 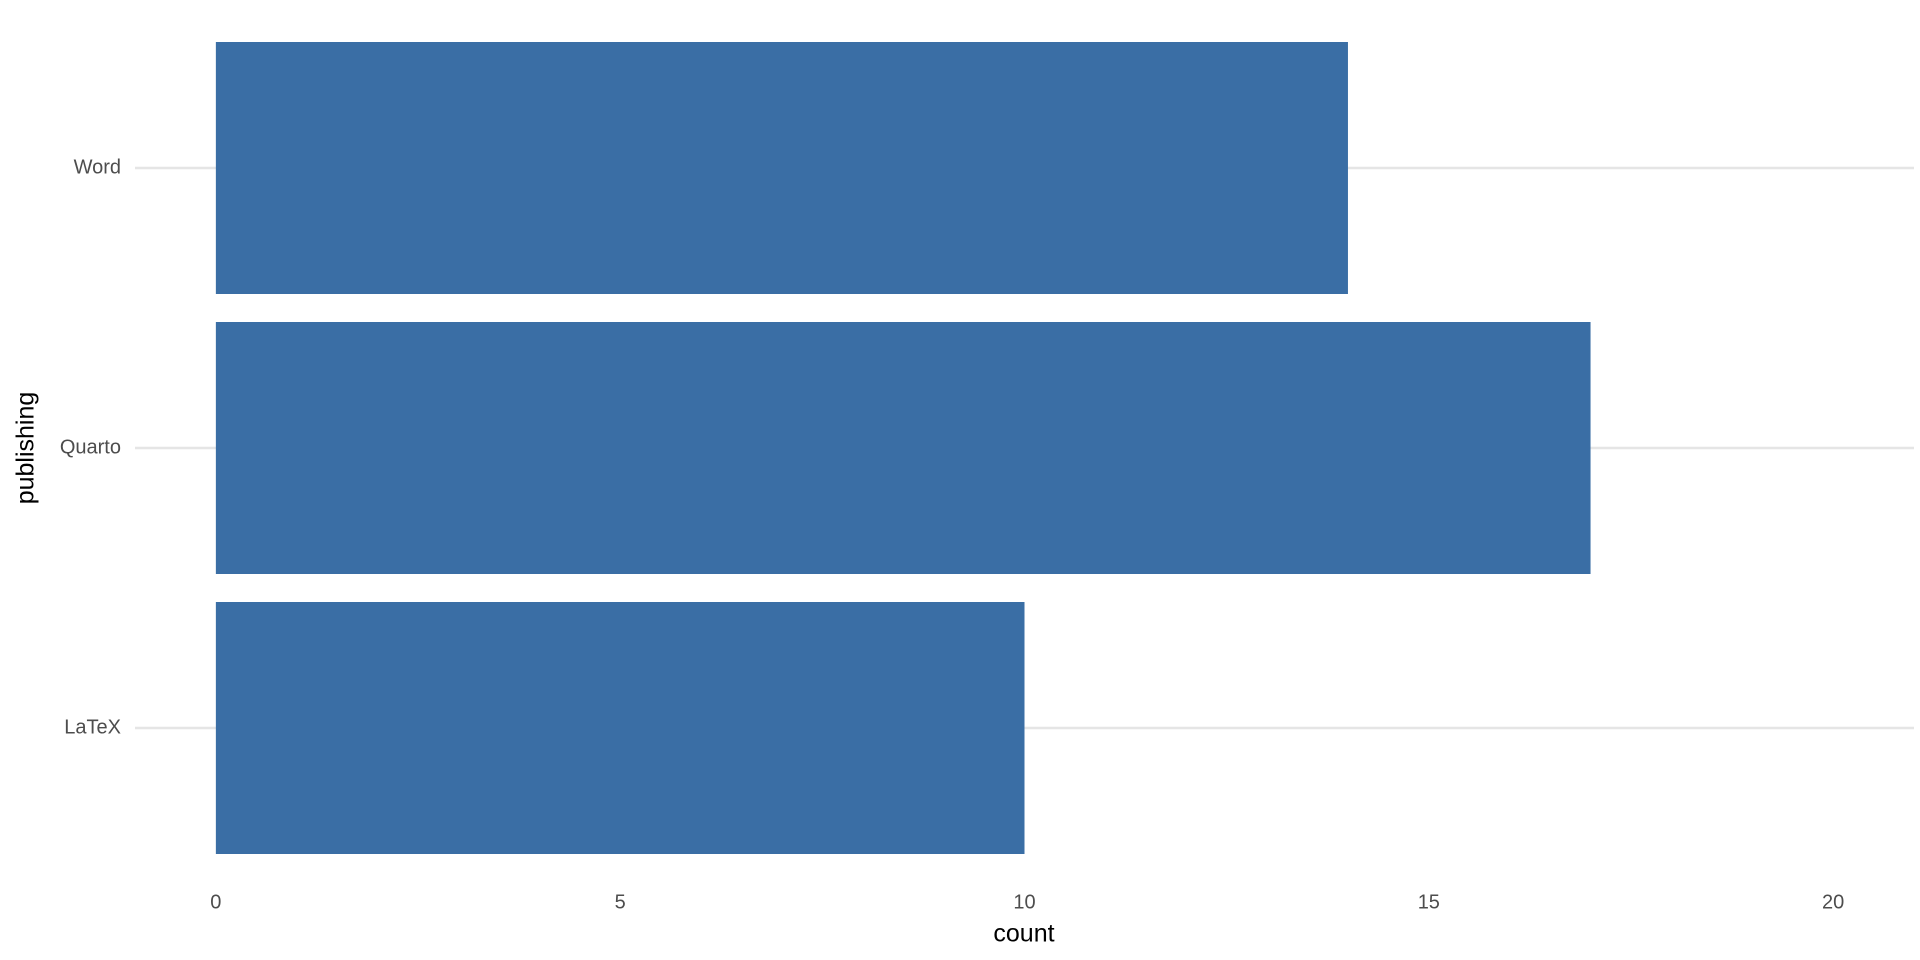 What do you see at coordinates (97, 167) in the screenshot?
I see `y-tick-label: Word` at bounding box center [97, 167].